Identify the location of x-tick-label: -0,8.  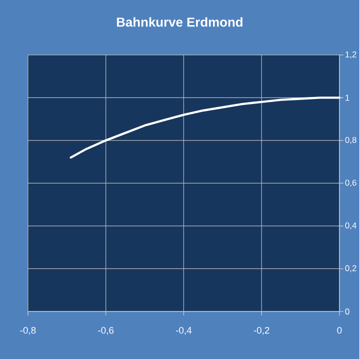
(28, 330).